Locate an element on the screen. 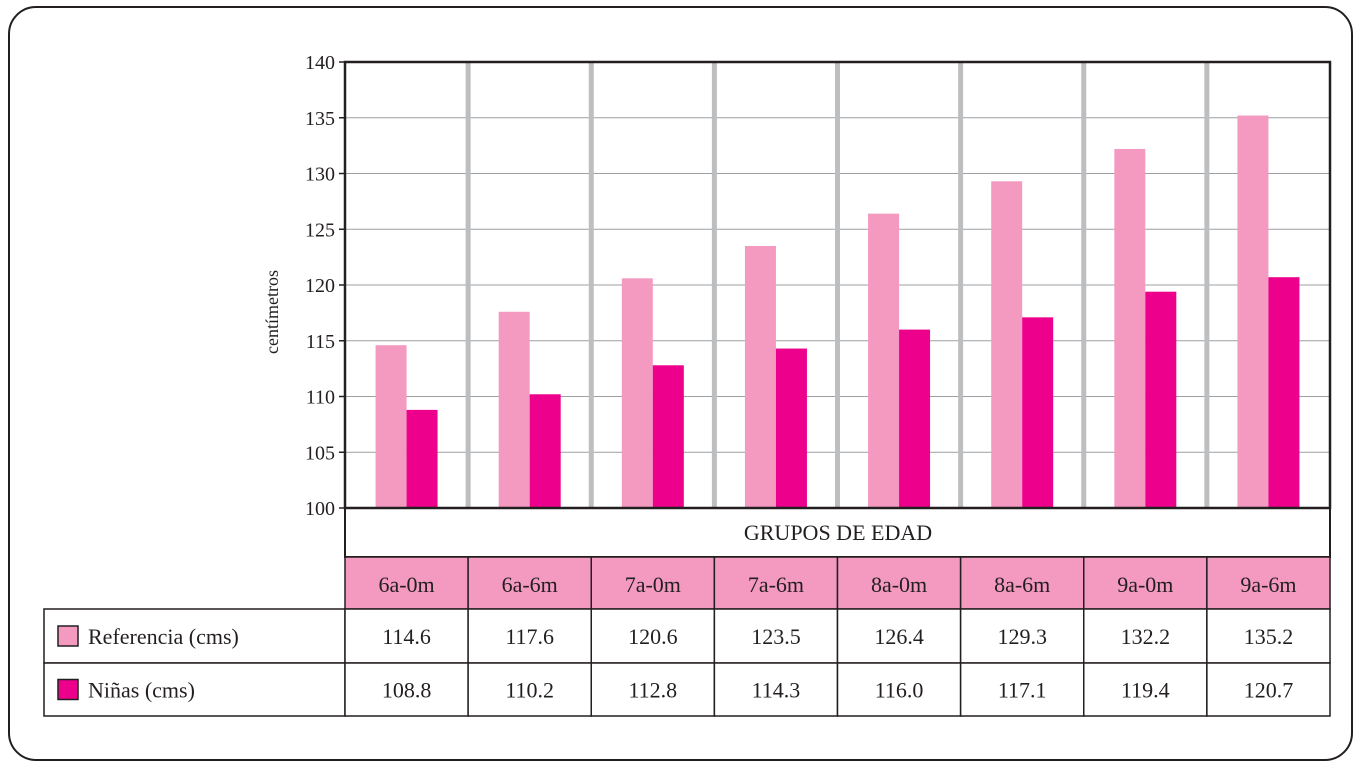 The width and height of the screenshot is (1353, 765). data-label: 110.2 is located at coordinates (529, 690).